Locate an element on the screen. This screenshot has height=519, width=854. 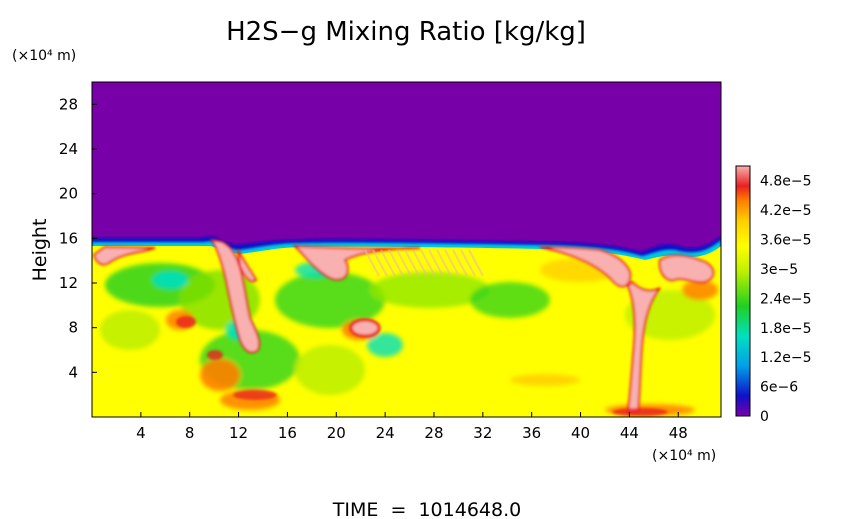
colorbar-label: 4.8e−5 is located at coordinates (786, 182).